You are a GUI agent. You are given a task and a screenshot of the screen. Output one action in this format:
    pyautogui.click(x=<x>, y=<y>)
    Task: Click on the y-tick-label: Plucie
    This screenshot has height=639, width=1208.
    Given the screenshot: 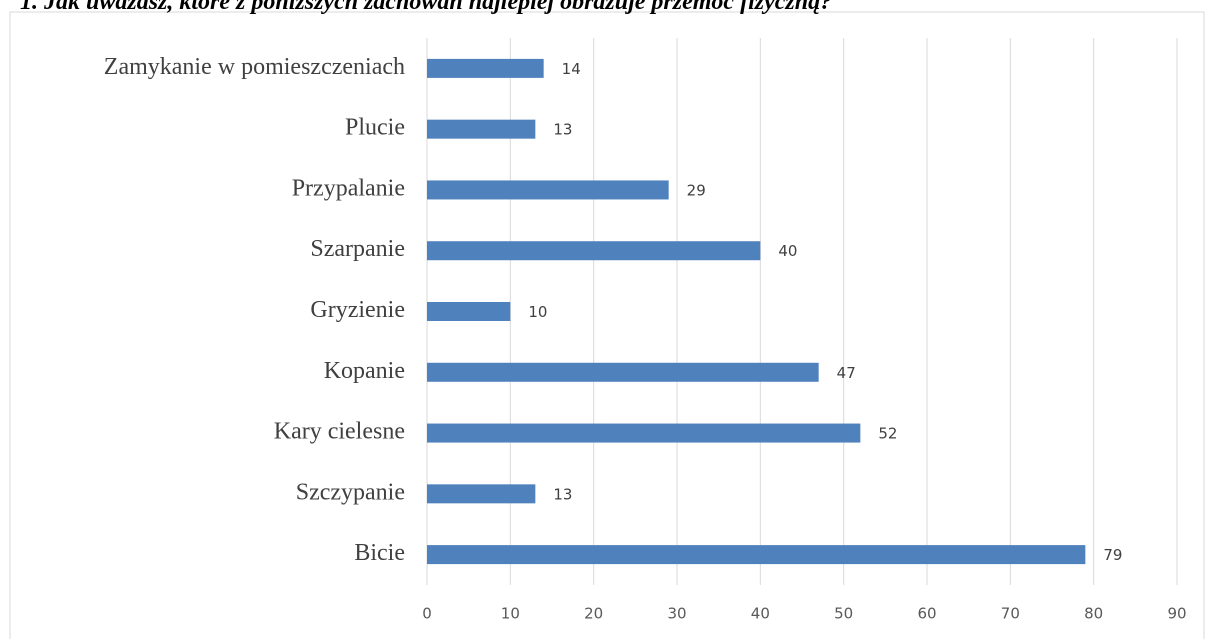 What is the action you would take?
    pyautogui.click(x=375, y=128)
    